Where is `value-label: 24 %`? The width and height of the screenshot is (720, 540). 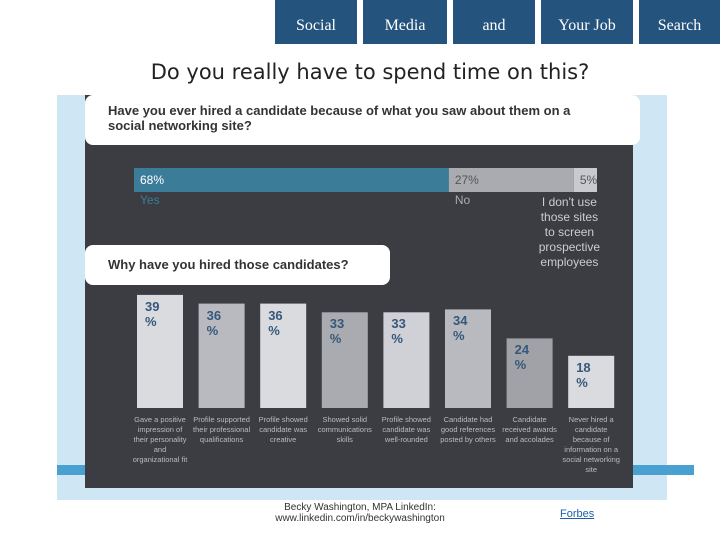
value-label: 24 % is located at coordinates (522, 357).